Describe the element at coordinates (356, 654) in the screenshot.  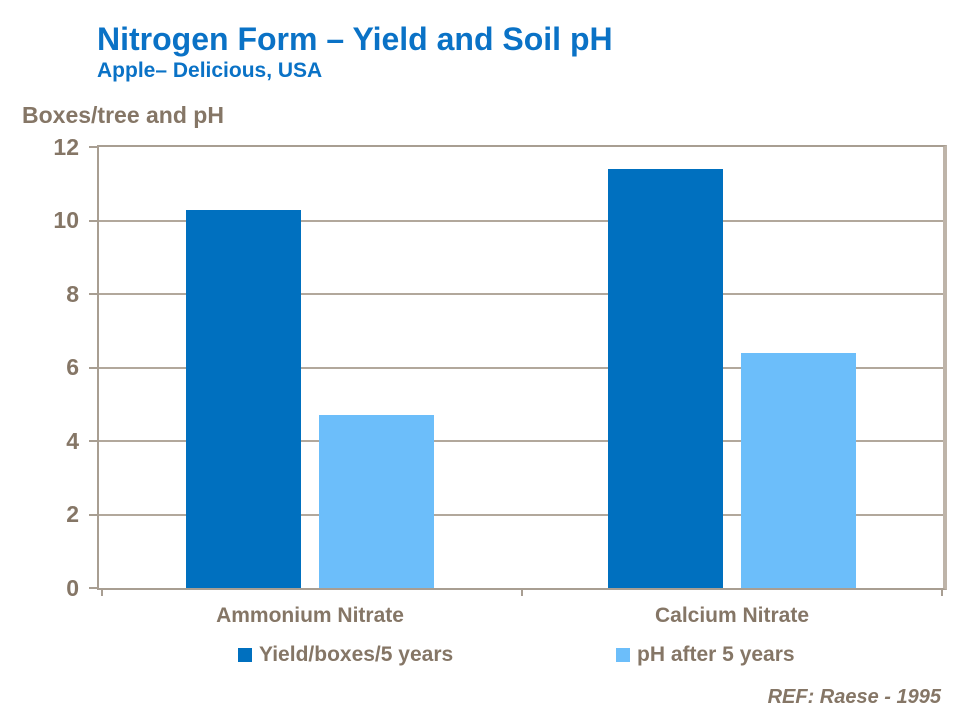
I see `legend-label-yield: Yield/boxes/5 years` at that location.